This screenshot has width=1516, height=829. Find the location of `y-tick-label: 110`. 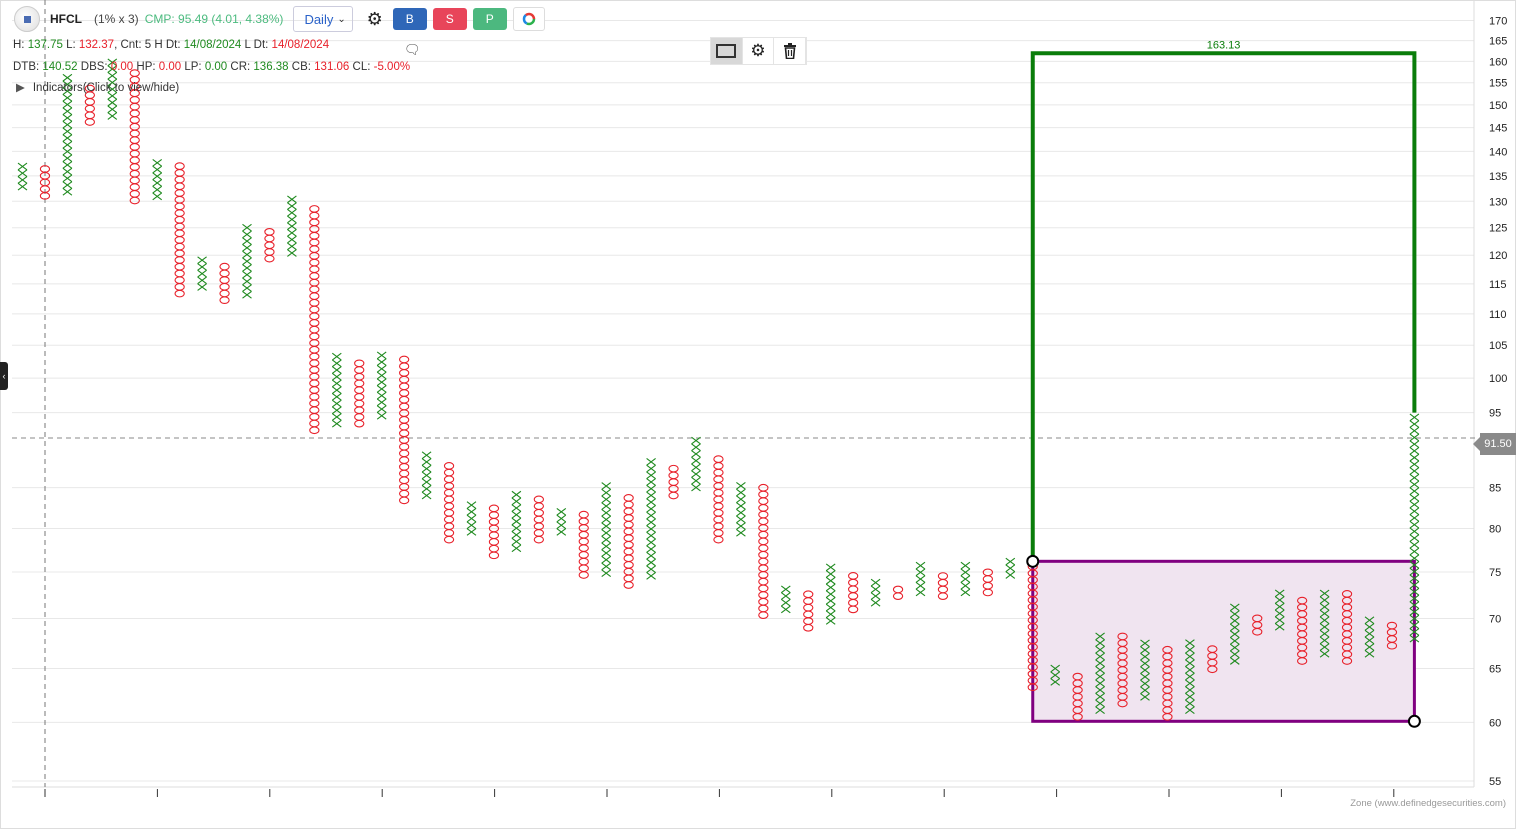

y-tick-label: 110 is located at coordinates (1498, 315).